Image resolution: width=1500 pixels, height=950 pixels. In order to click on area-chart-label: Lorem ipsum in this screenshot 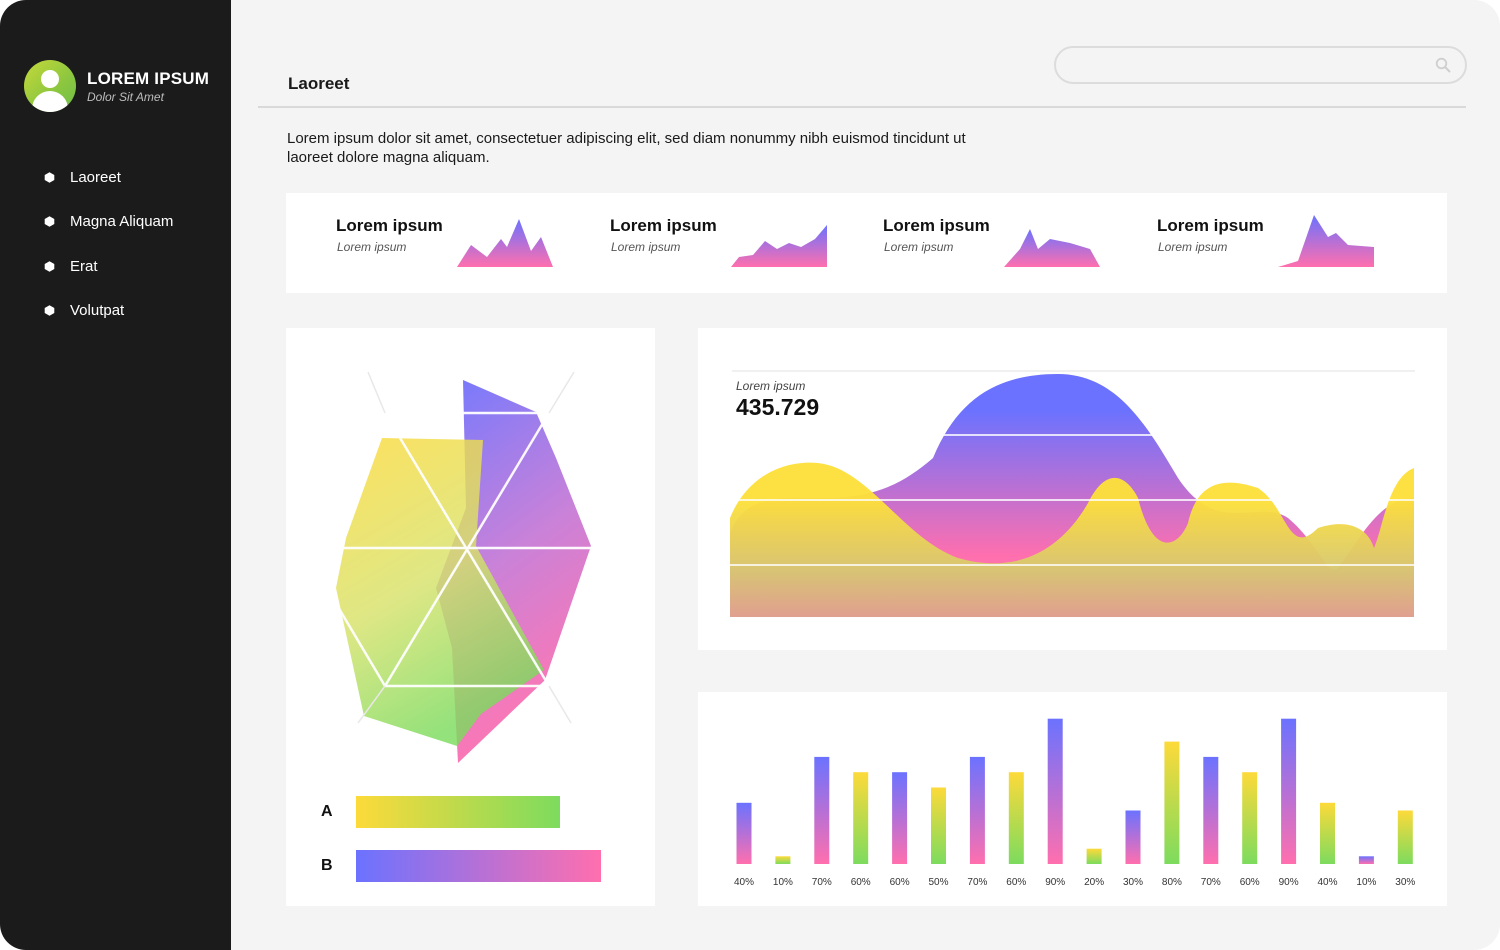, I will do `click(771, 386)`.